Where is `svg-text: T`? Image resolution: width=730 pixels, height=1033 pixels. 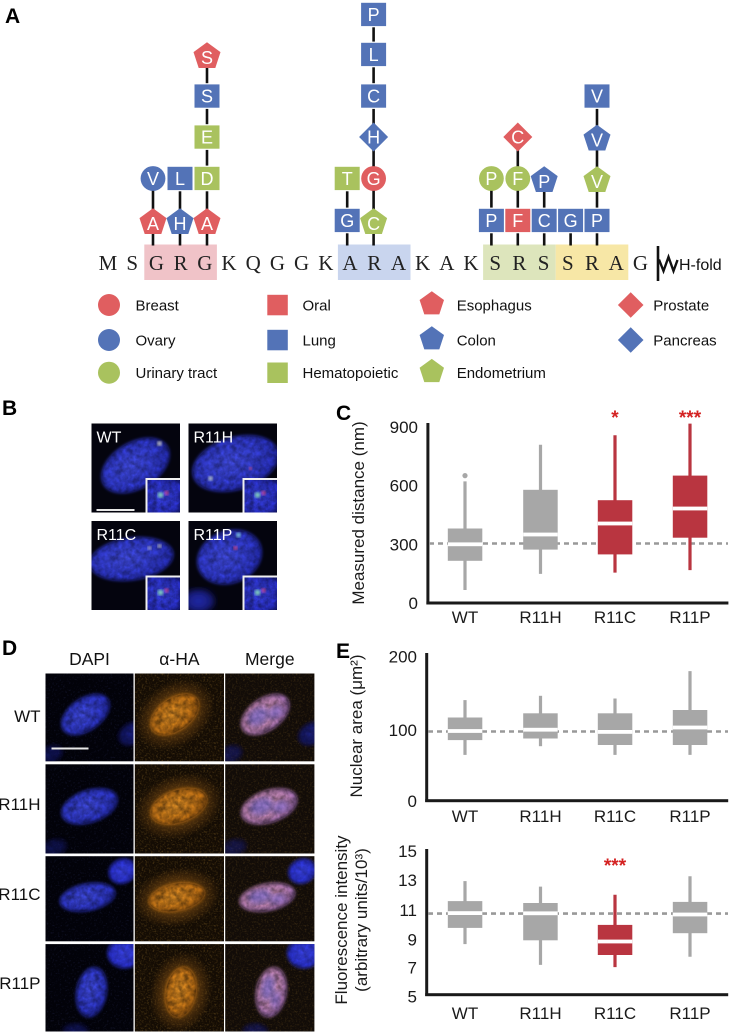 svg-text: T is located at coordinates (347, 179).